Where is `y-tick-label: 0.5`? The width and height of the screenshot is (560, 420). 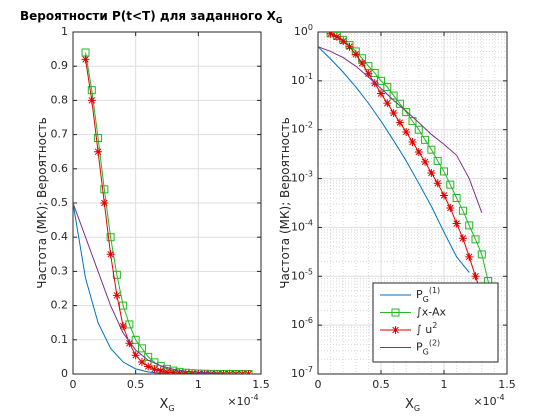 y-tick-label: 0.5 is located at coordinates (60, 202).